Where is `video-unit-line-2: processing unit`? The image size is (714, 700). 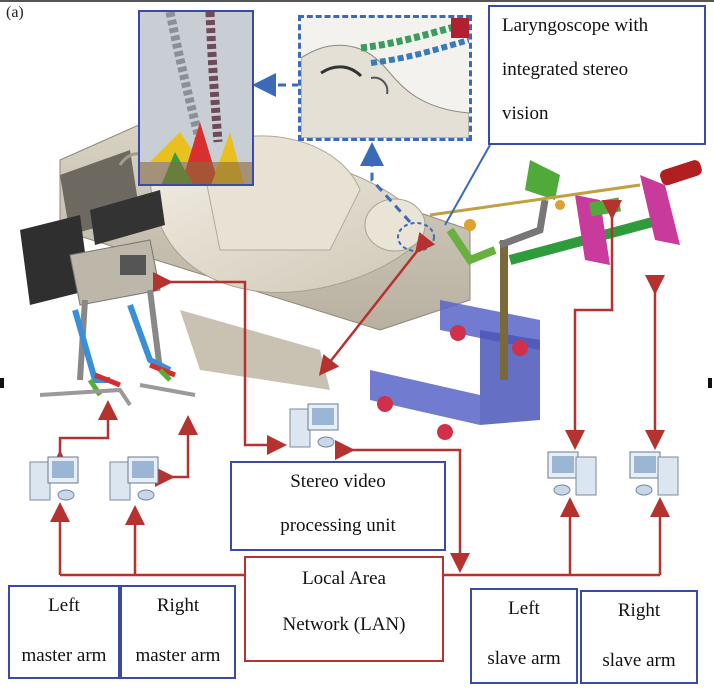
video-unit-line-2: processing unit is located at coordinates (338, 525).